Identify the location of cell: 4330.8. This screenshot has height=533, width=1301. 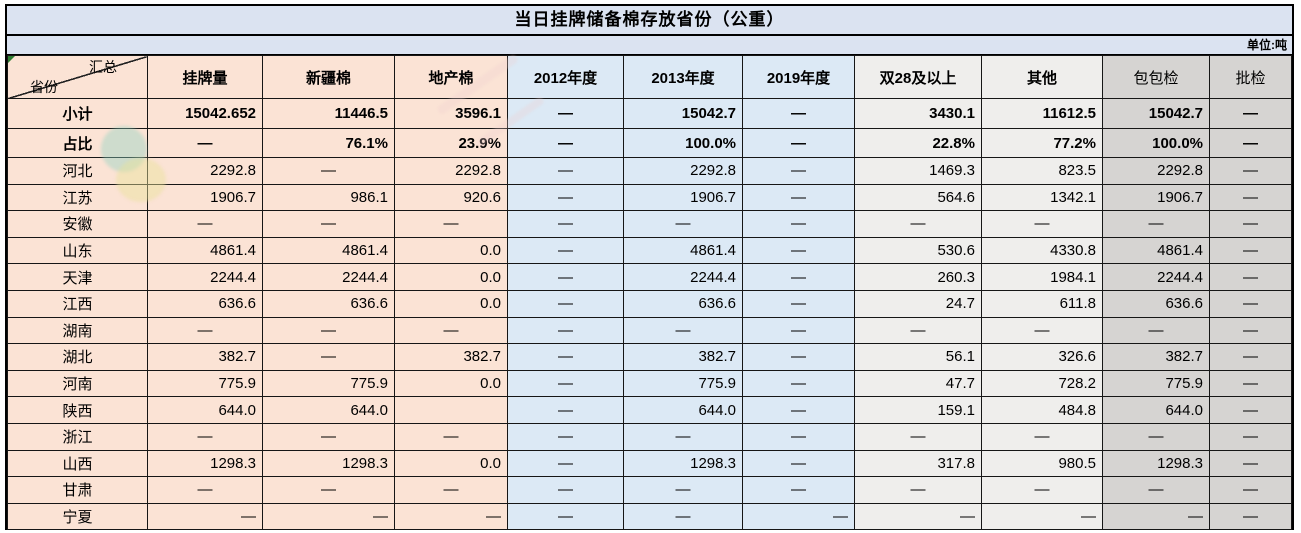
(1042, 250).